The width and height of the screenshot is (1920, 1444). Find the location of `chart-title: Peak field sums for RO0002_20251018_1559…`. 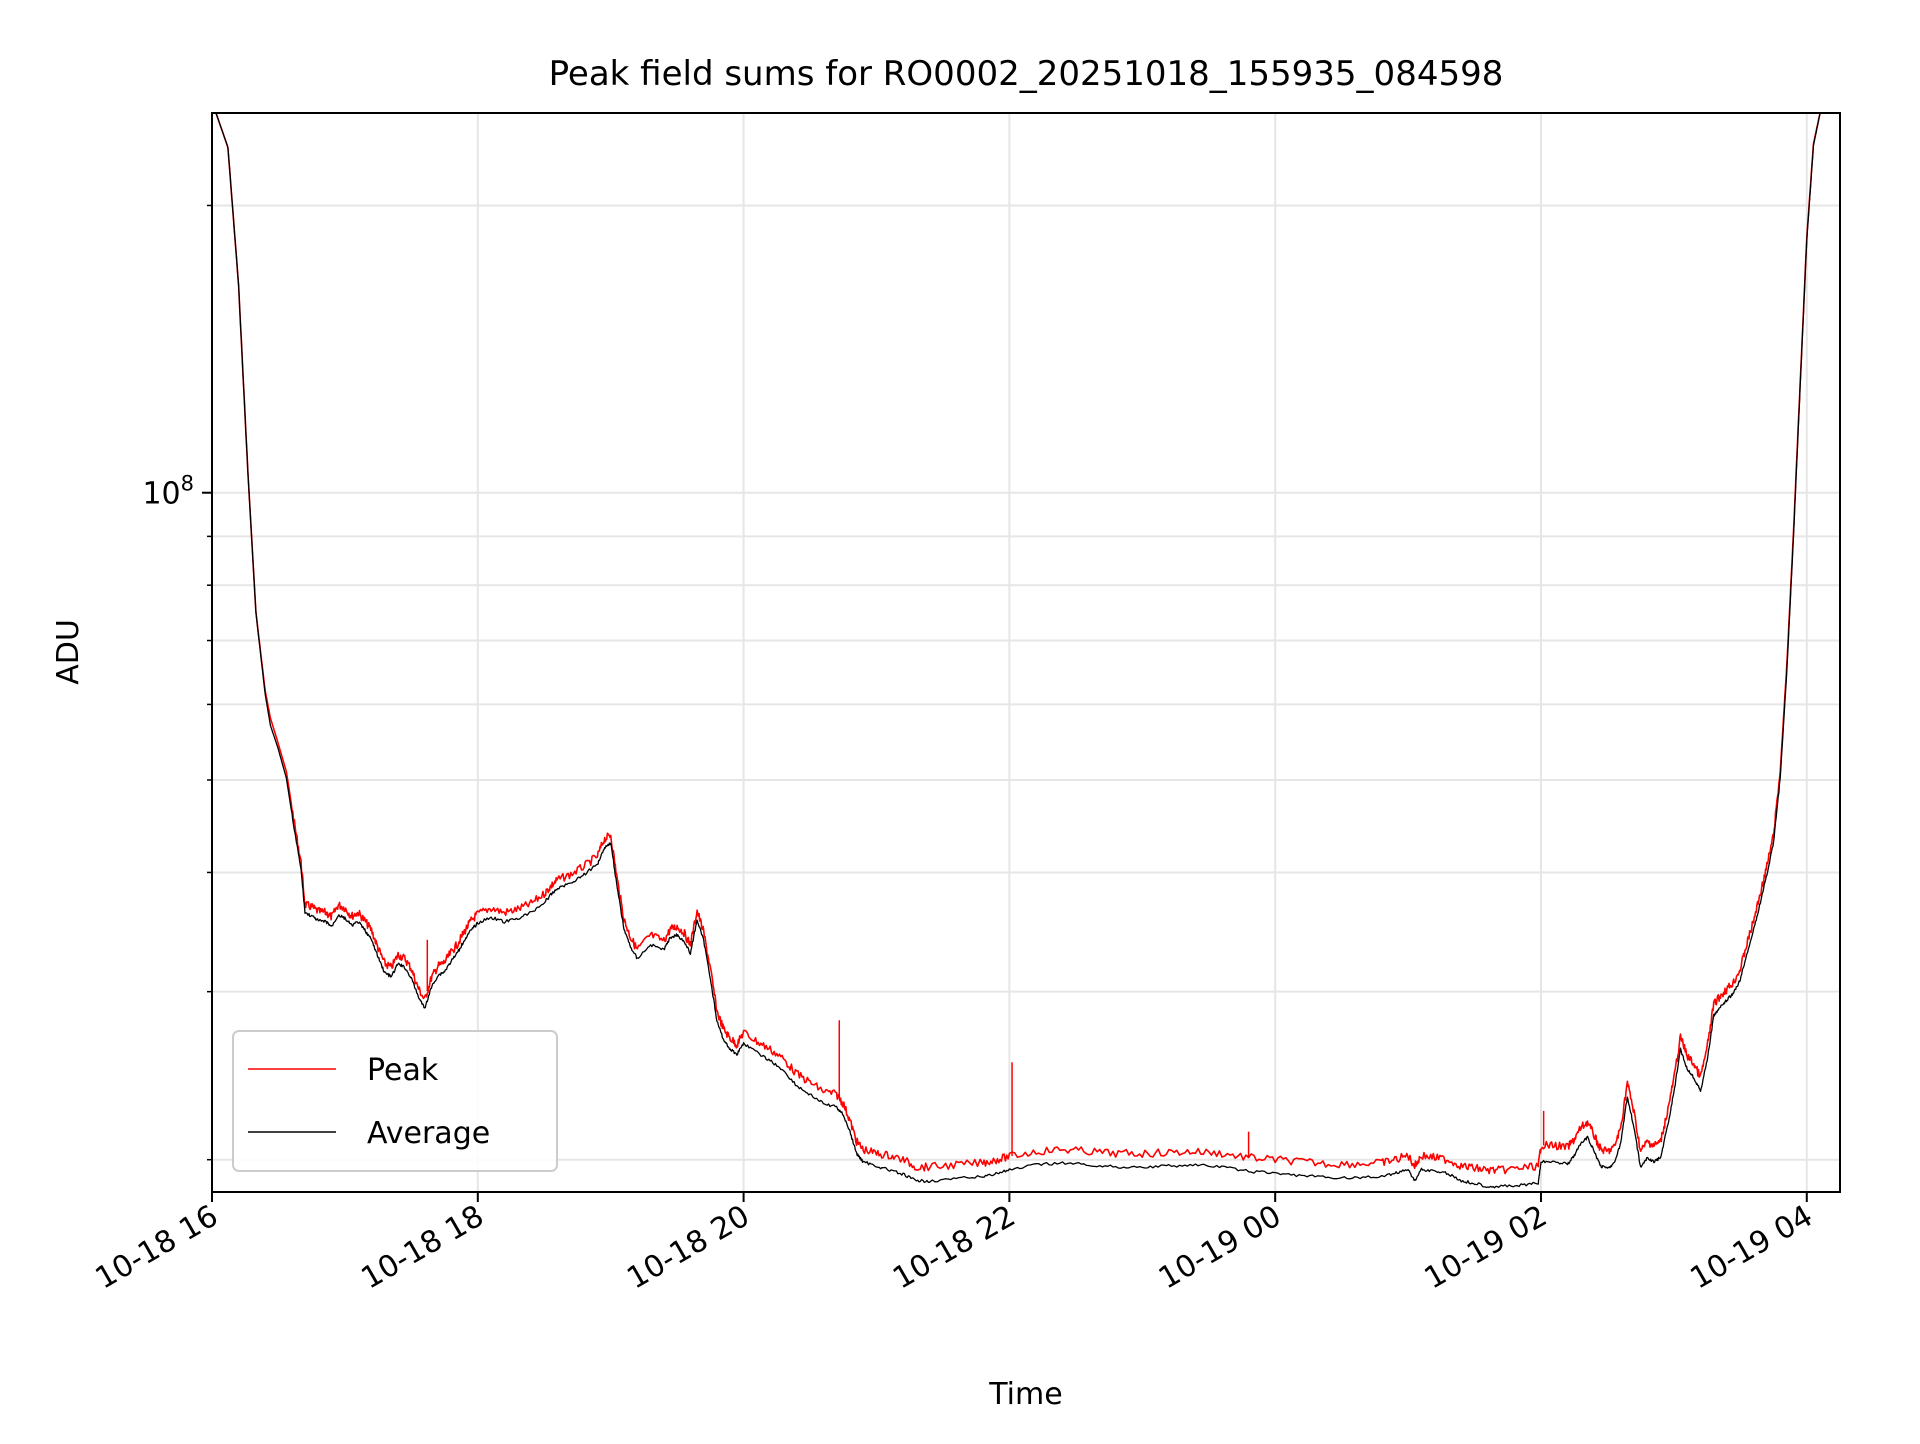

chart-title: Peak field sums for RO0002_20251018_1559… is located at coordinates (1026, 74).